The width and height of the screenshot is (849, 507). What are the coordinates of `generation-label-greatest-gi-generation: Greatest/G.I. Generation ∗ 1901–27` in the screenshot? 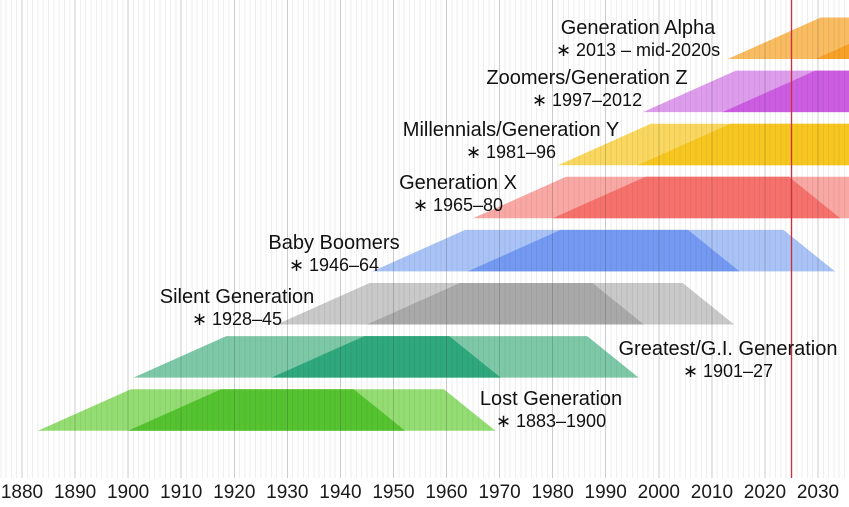 It's located at (728, 359).